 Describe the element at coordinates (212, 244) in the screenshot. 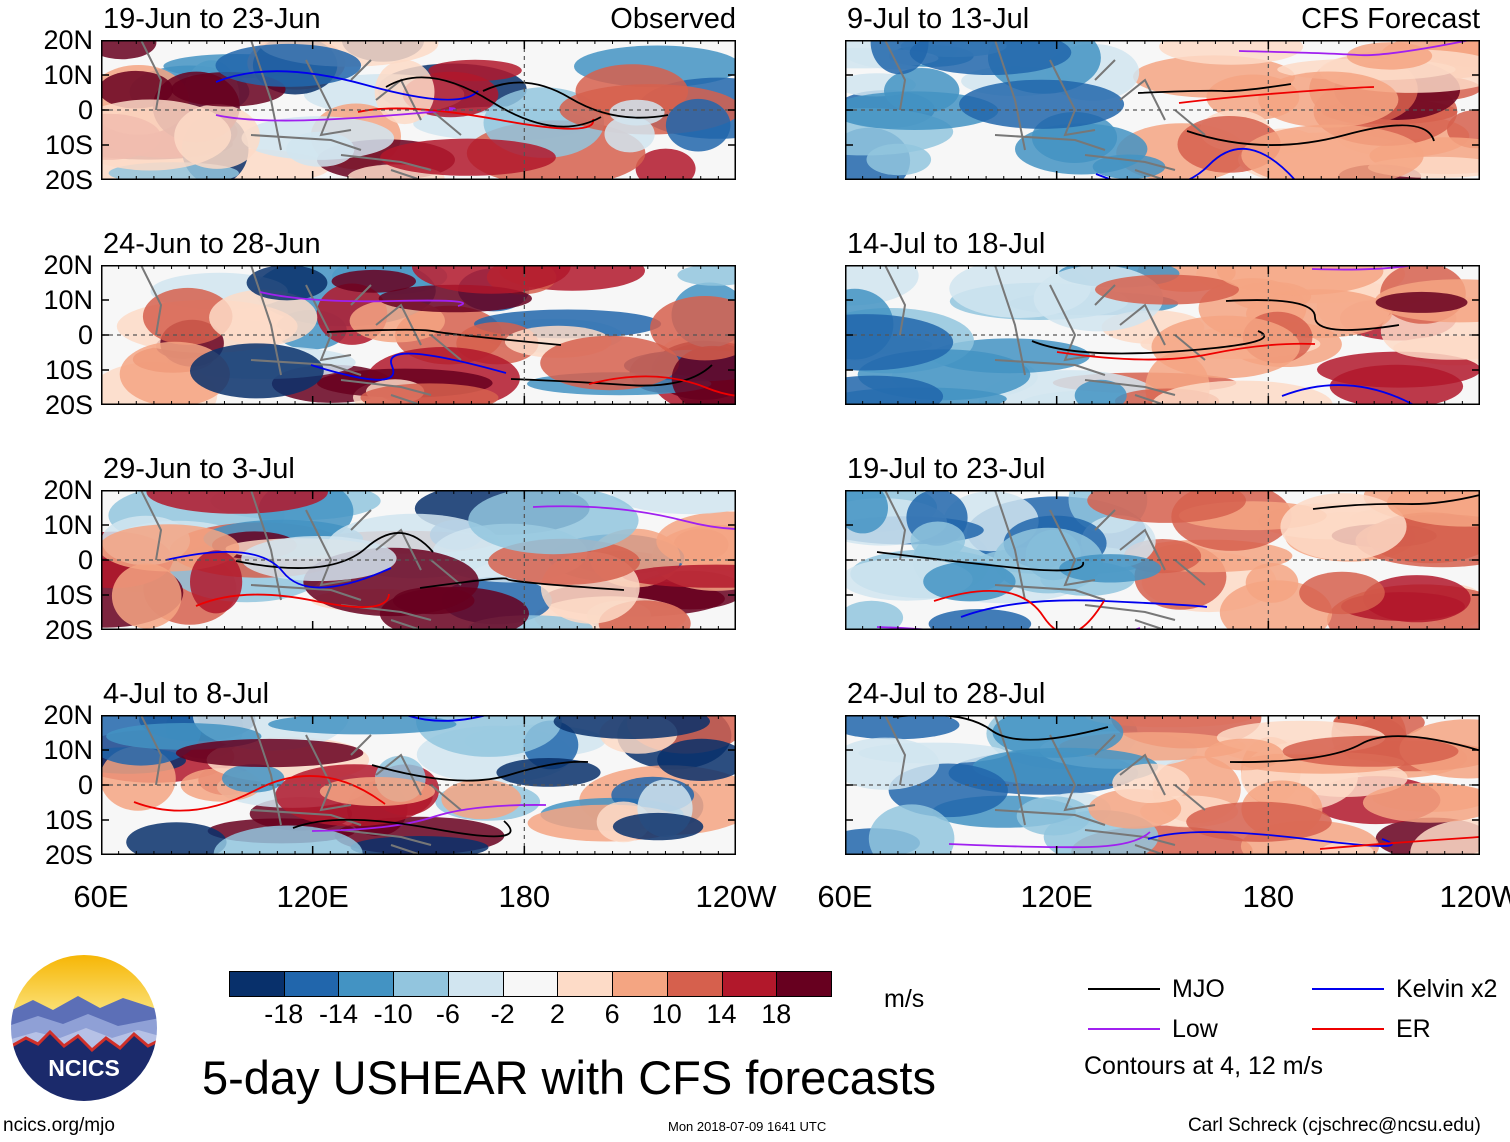

I see `panel-title: 24-Jun to 28-Jun` at that location.